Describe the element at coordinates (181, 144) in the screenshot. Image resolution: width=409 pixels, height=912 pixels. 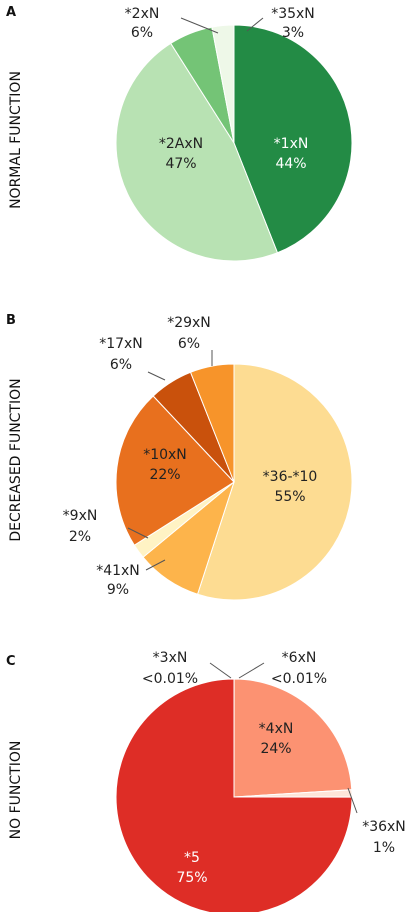
I see `svg-text: *2AxN` at that location.